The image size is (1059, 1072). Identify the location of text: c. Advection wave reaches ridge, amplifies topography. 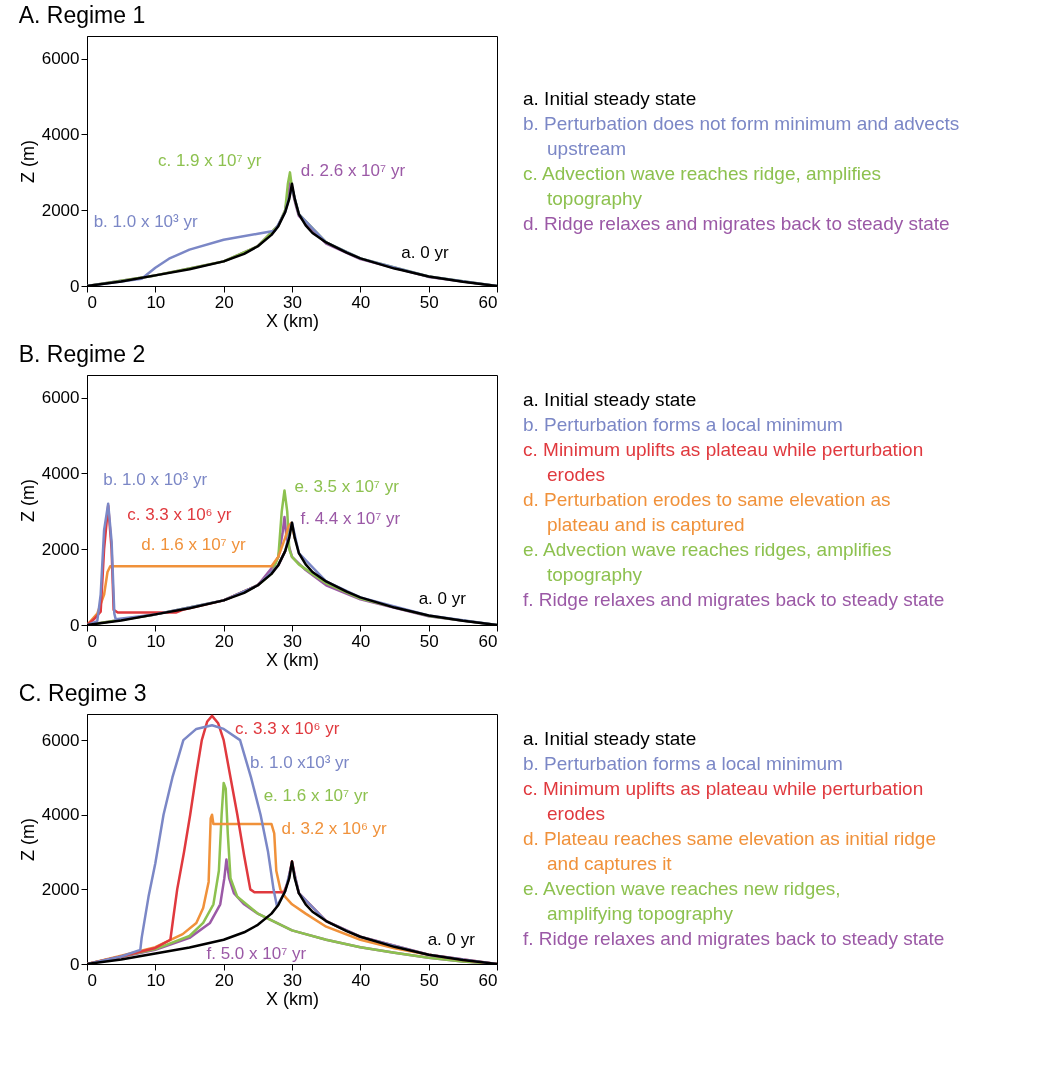
(702, 185).